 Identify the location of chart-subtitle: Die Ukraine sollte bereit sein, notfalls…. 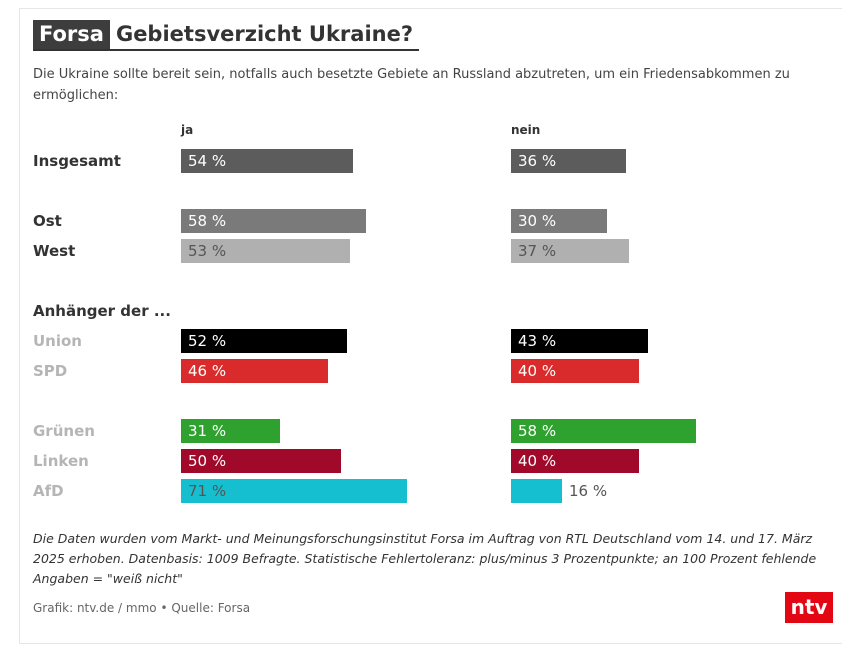
(411, 85).